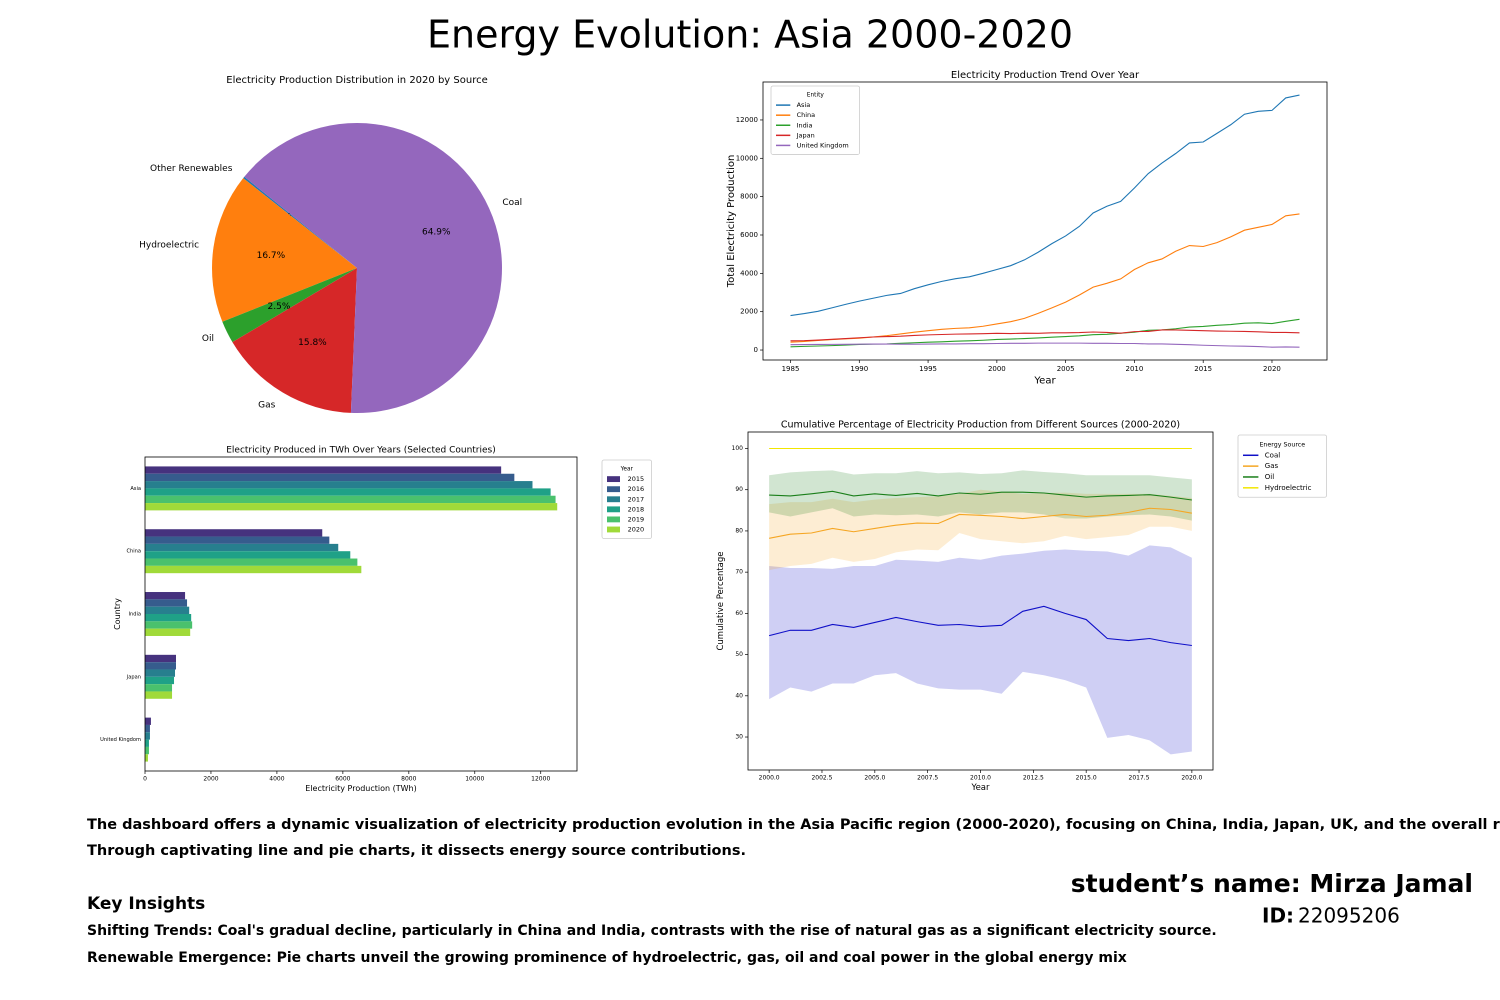 This screenshot has width=1500, height=1000. Describe the element at coordinates (408, 778) in the screenshot. I see `x-tick-label: 8000` at that location.